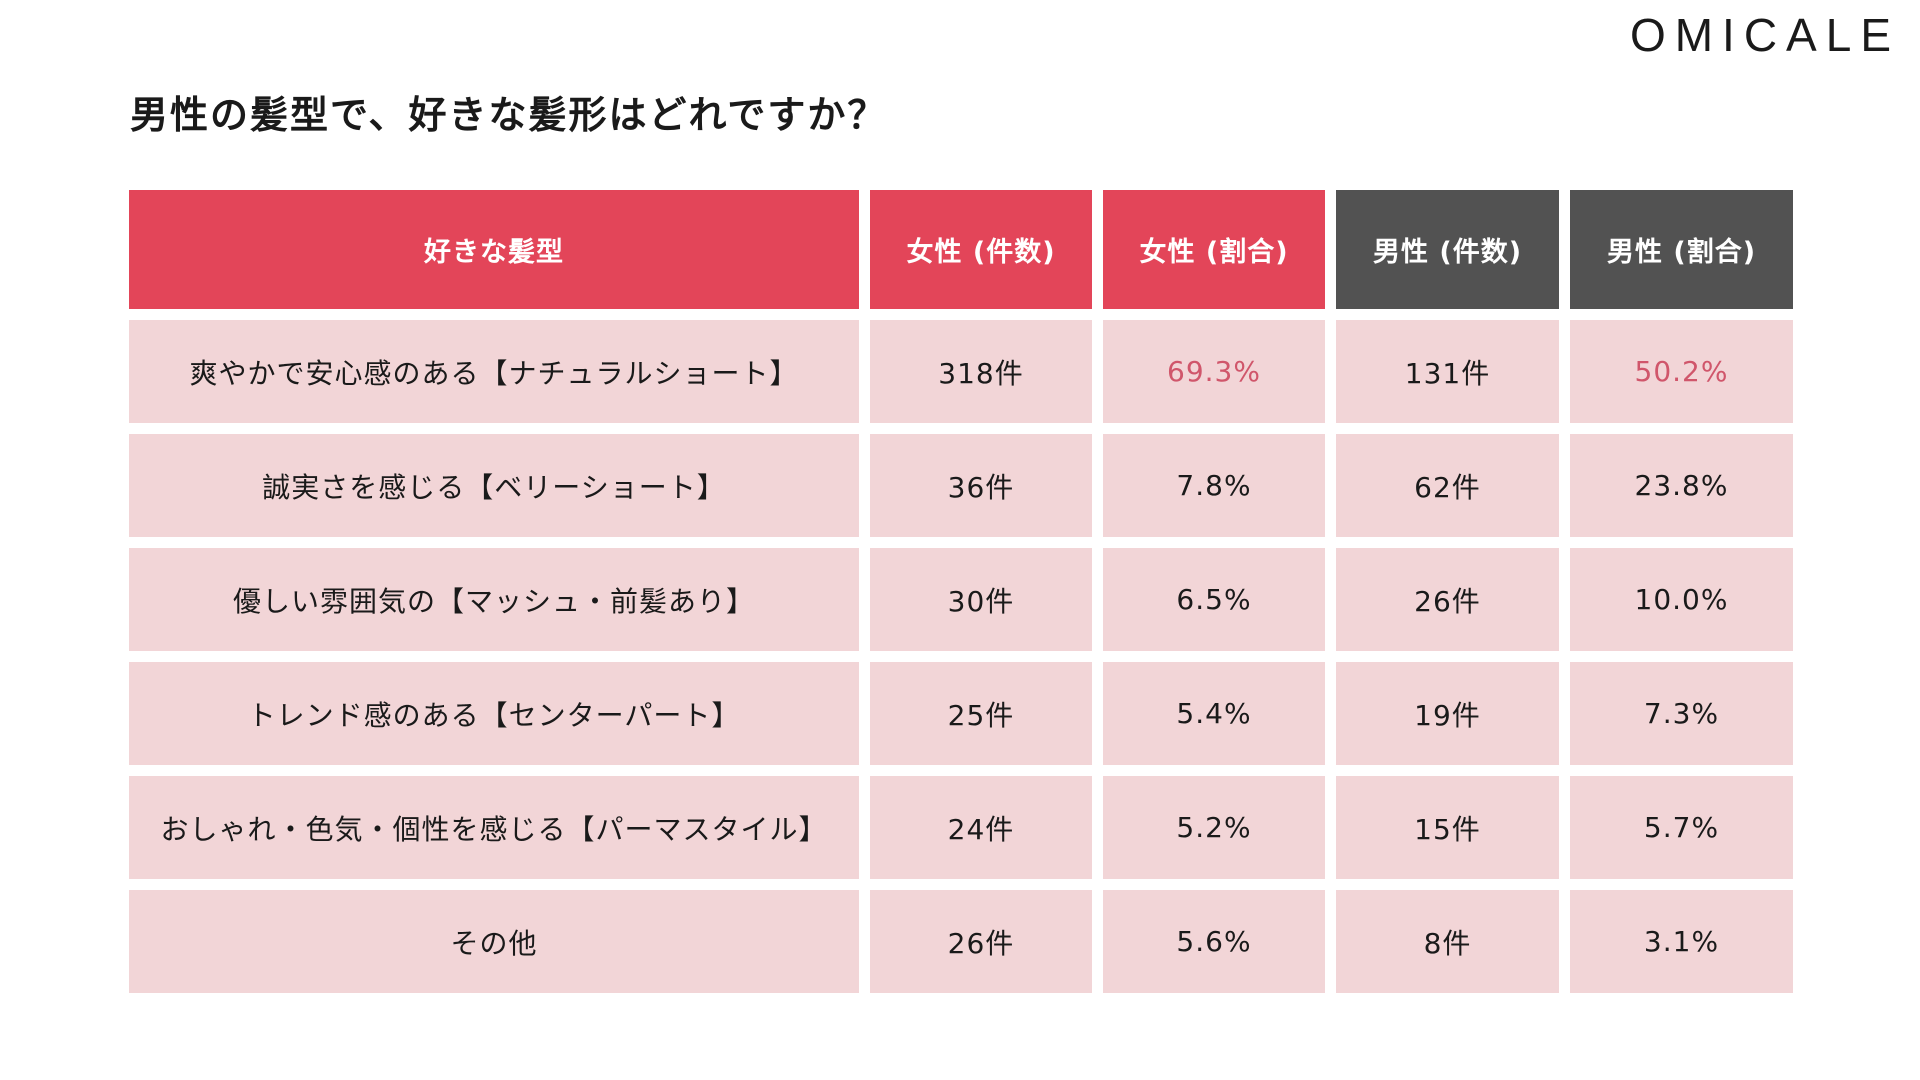 The image size is (1920, 1080). What do you see at coordinates (1214, 599) in the screenshot?
I see `female-ratio-cell: 6.5%` at bounding box center [1214, 599].